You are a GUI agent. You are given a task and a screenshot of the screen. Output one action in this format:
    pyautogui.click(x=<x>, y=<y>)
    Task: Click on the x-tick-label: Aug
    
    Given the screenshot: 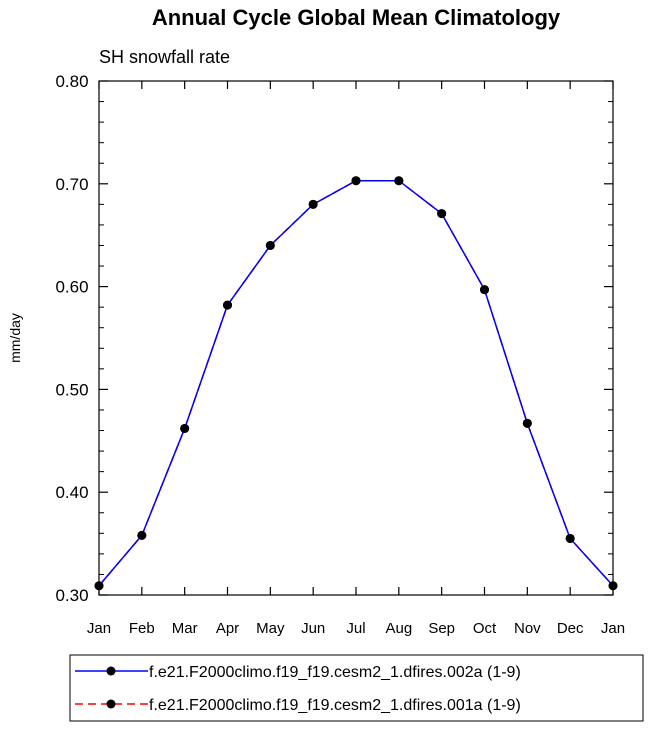 What is the action you would take?
    pyautogui.click(x=398, y=628)
    